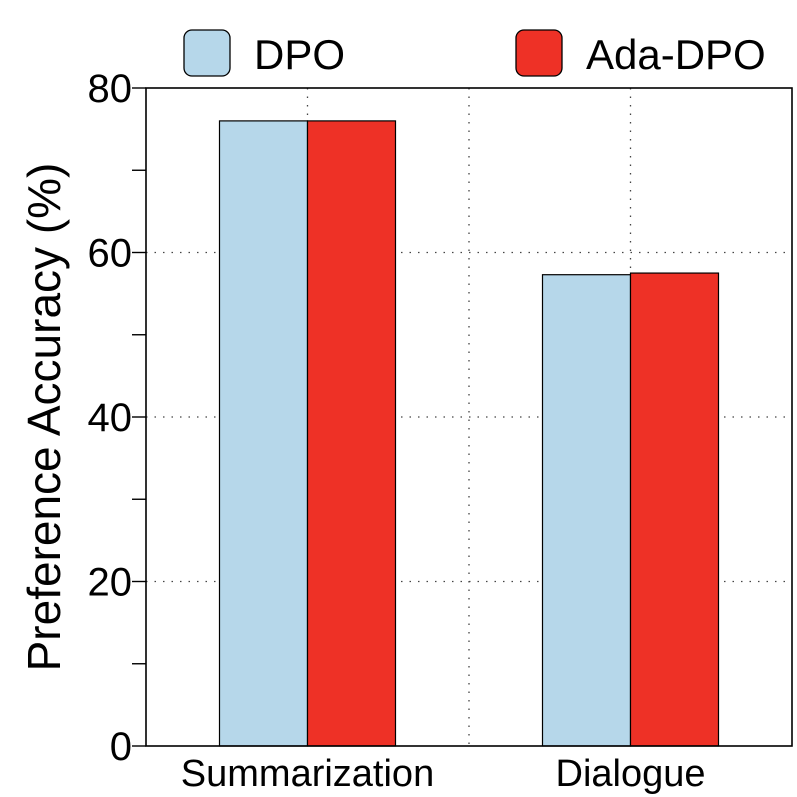  I want to click on bar-ada-dpo-summarization, so click(351, 433).